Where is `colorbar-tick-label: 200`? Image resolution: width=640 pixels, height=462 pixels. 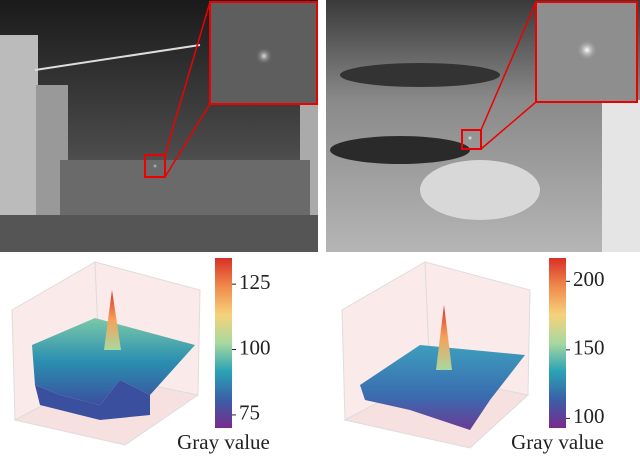 colorbar-tick-label: 200 is located at coordinates (589, 279).